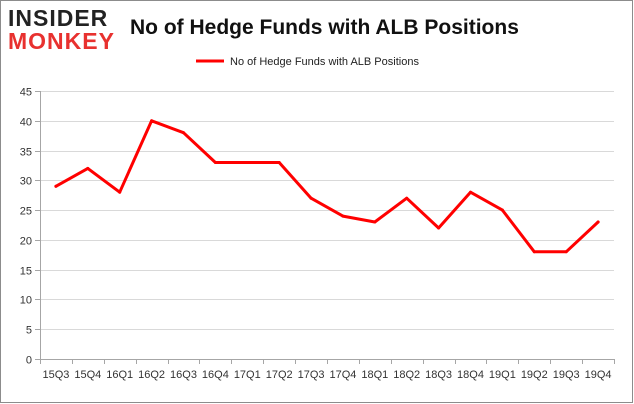  I want to click on y-tick-label: 40, so click(26, 123).